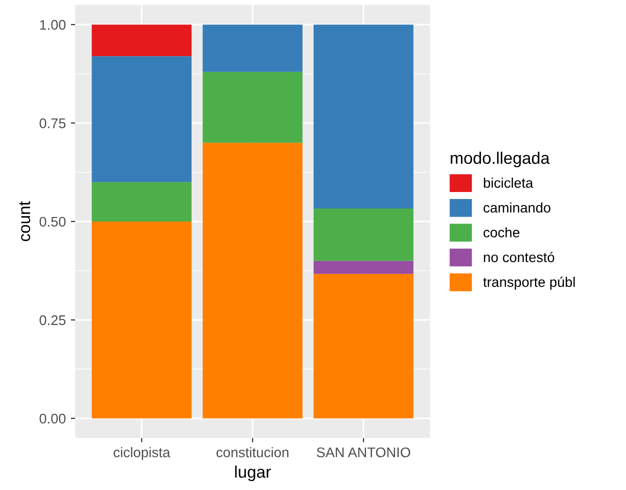 This screenshot has width=626, height=490. I want to click on y-tick-label: 0.75, so click(53, 123).